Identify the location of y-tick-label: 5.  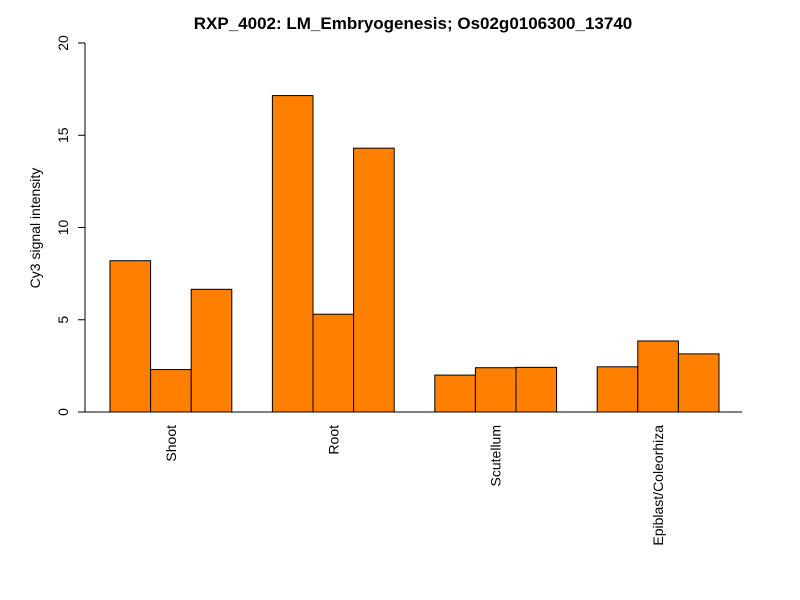
(63, 320).